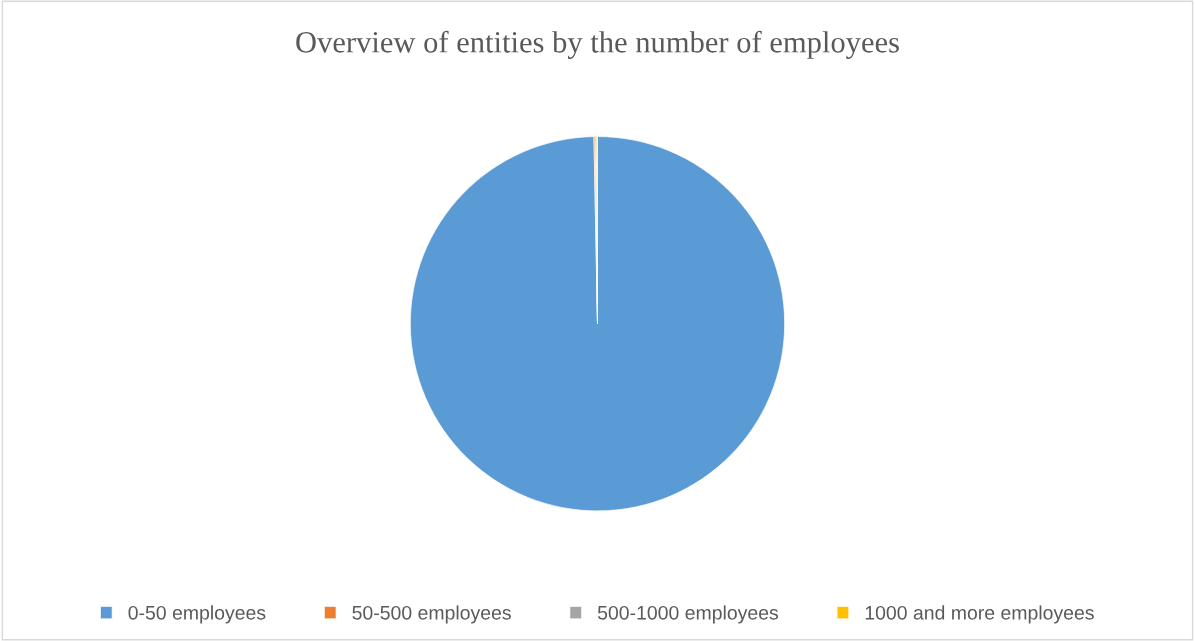 The width and height of the screenshot is (1195, 641). Describe the element at coordinates (597, 44) in the screenshot. I see `chart-title: Overview of entities by the number of employees` at that location.